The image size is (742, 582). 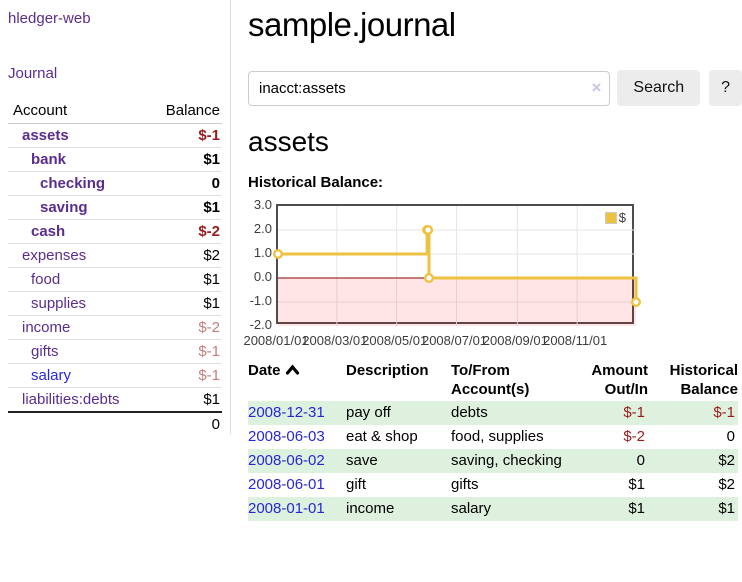 What do you see at coordinates (292, 370) in the screenshot?
I see `sort-ascending-icon` at bounding box center [292, 370].